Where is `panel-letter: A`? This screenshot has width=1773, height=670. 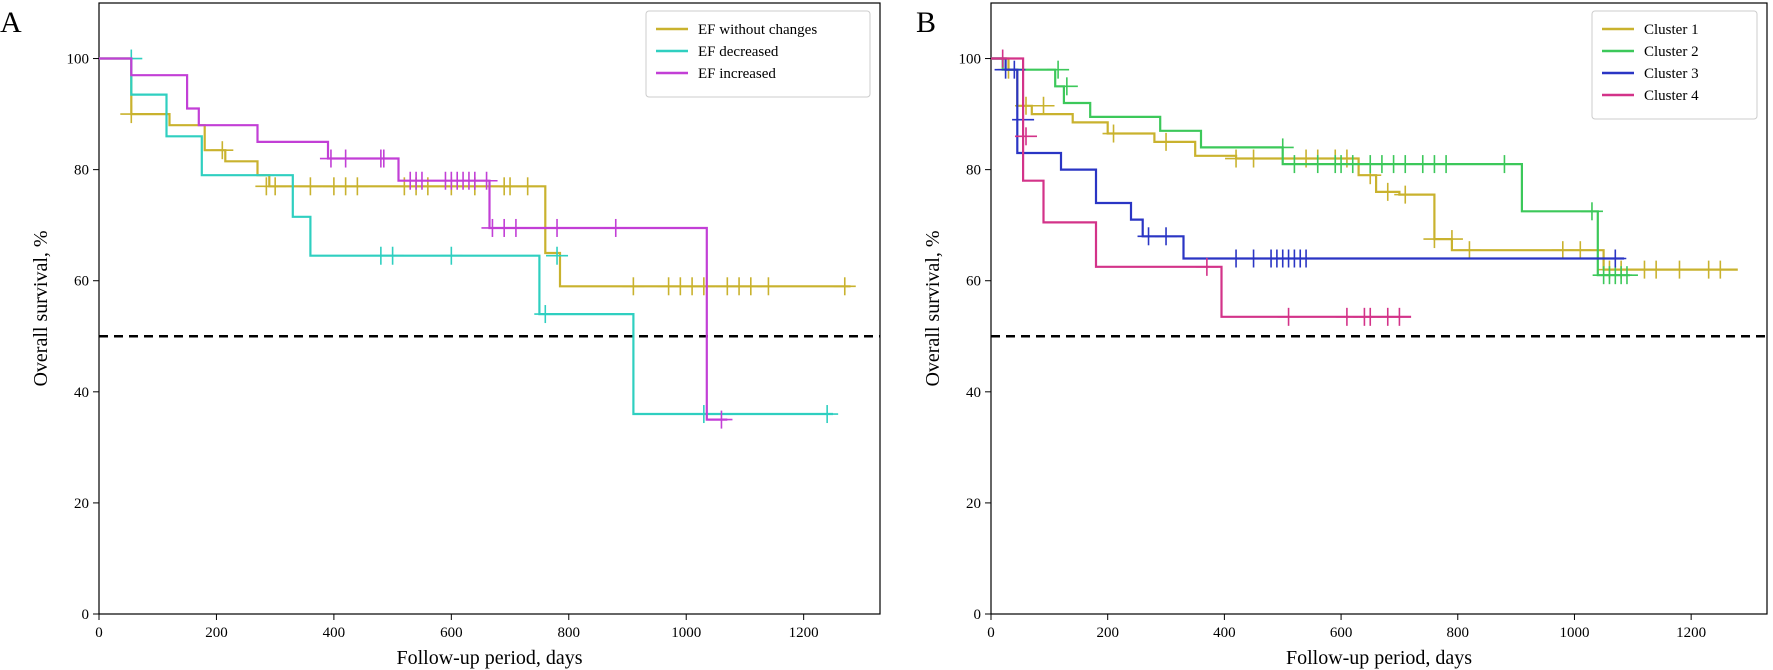
panel-letter: A is located at coordinates (11, 22).